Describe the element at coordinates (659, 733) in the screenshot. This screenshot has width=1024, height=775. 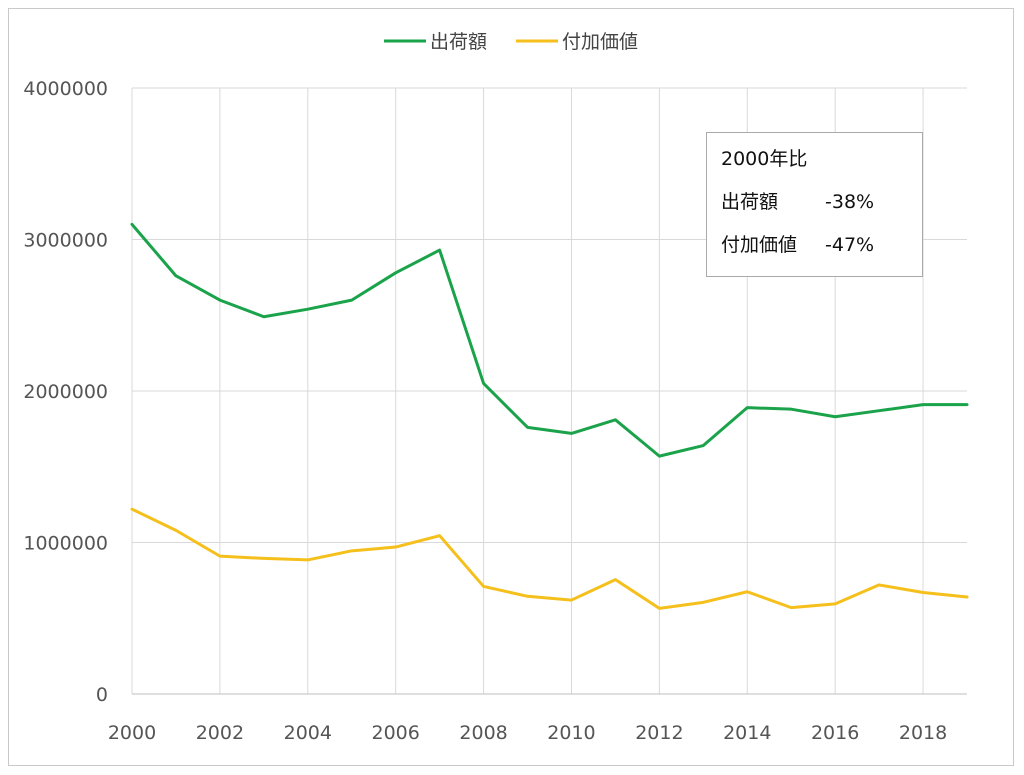
I see `x-tick-label: 2012` at that location.